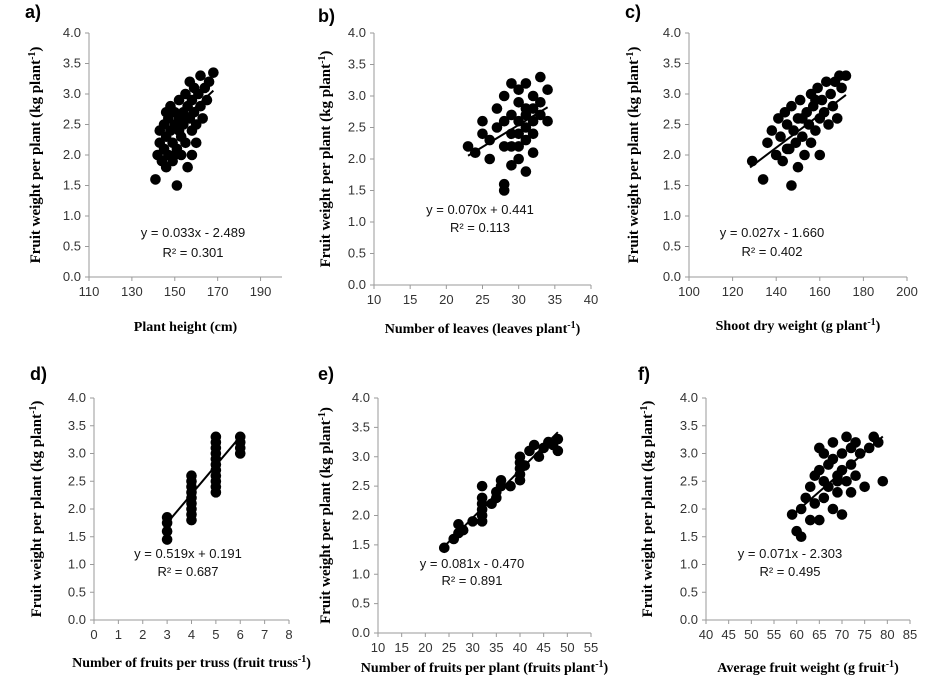 This screenshot has height=690, width=942. Describe the element at coordinates (480, 227) in the screenshot. I see `r-squared: R² = 0.113` at that location.